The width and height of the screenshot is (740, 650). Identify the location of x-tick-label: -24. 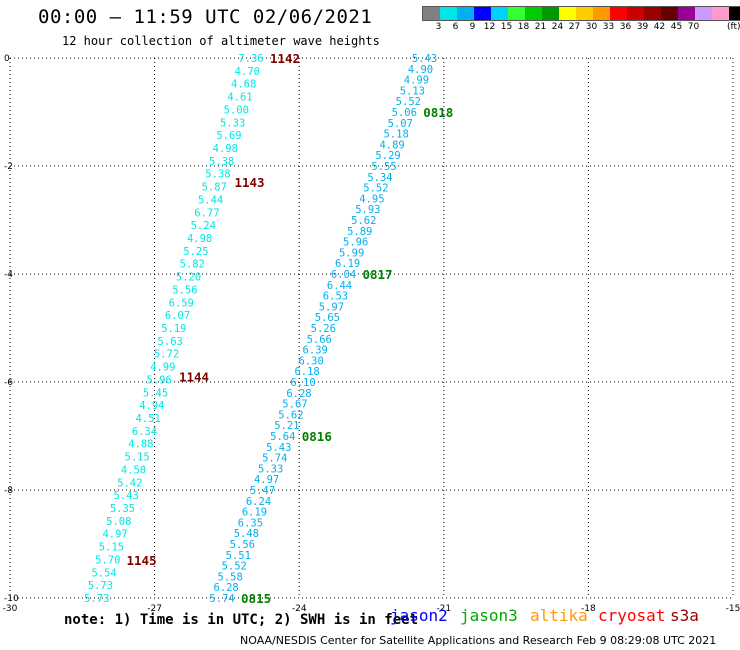
(299, 609).